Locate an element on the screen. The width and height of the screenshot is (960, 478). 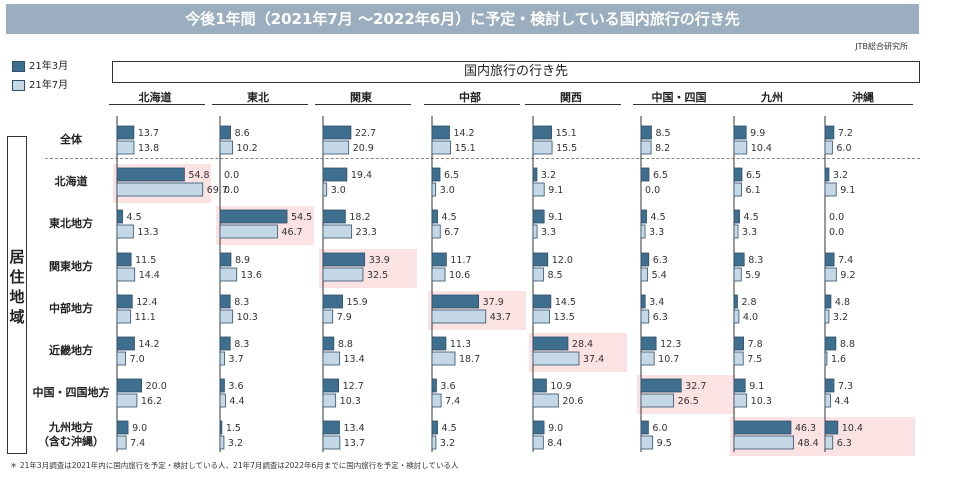
label-july: 13.5 is located at coordinates (564, 317).